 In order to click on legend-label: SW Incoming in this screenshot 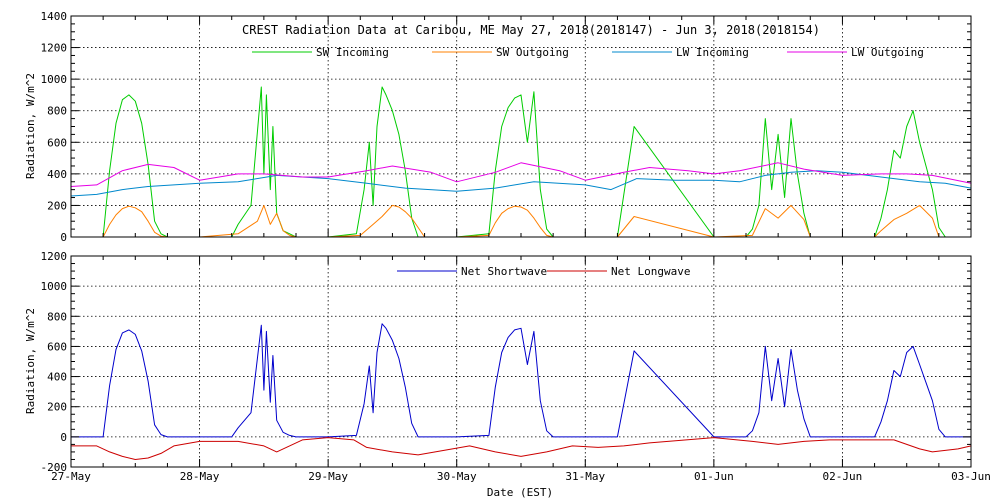, I will do `click(352, 52)`.